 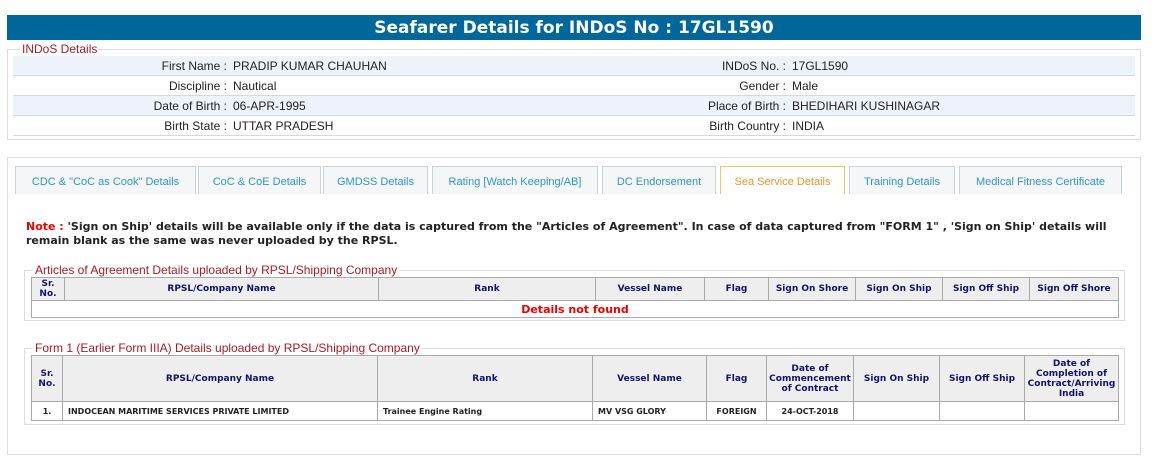 I want to click on field-label: Place of Birth :, so click(x=746, y=106).